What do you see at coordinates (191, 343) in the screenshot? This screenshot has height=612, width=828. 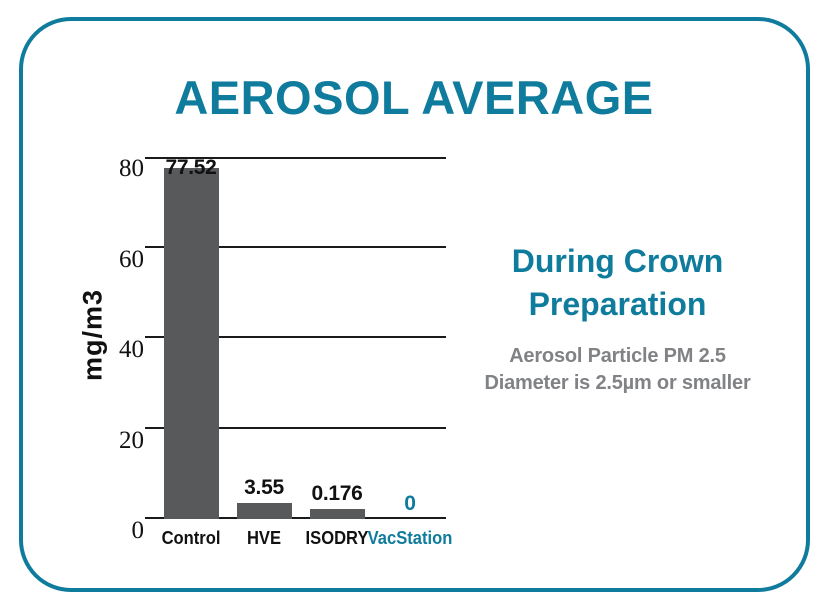 I see `bar-control` at bounding box center [191, 343].